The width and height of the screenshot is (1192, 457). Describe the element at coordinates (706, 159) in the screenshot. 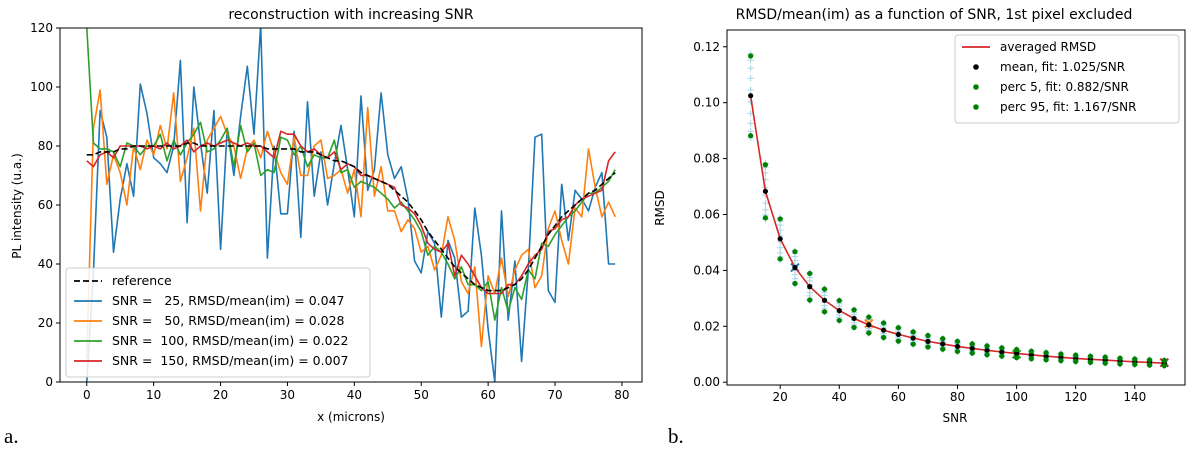

I see `chart-b-ytick-label-4: 0.08` at that location.